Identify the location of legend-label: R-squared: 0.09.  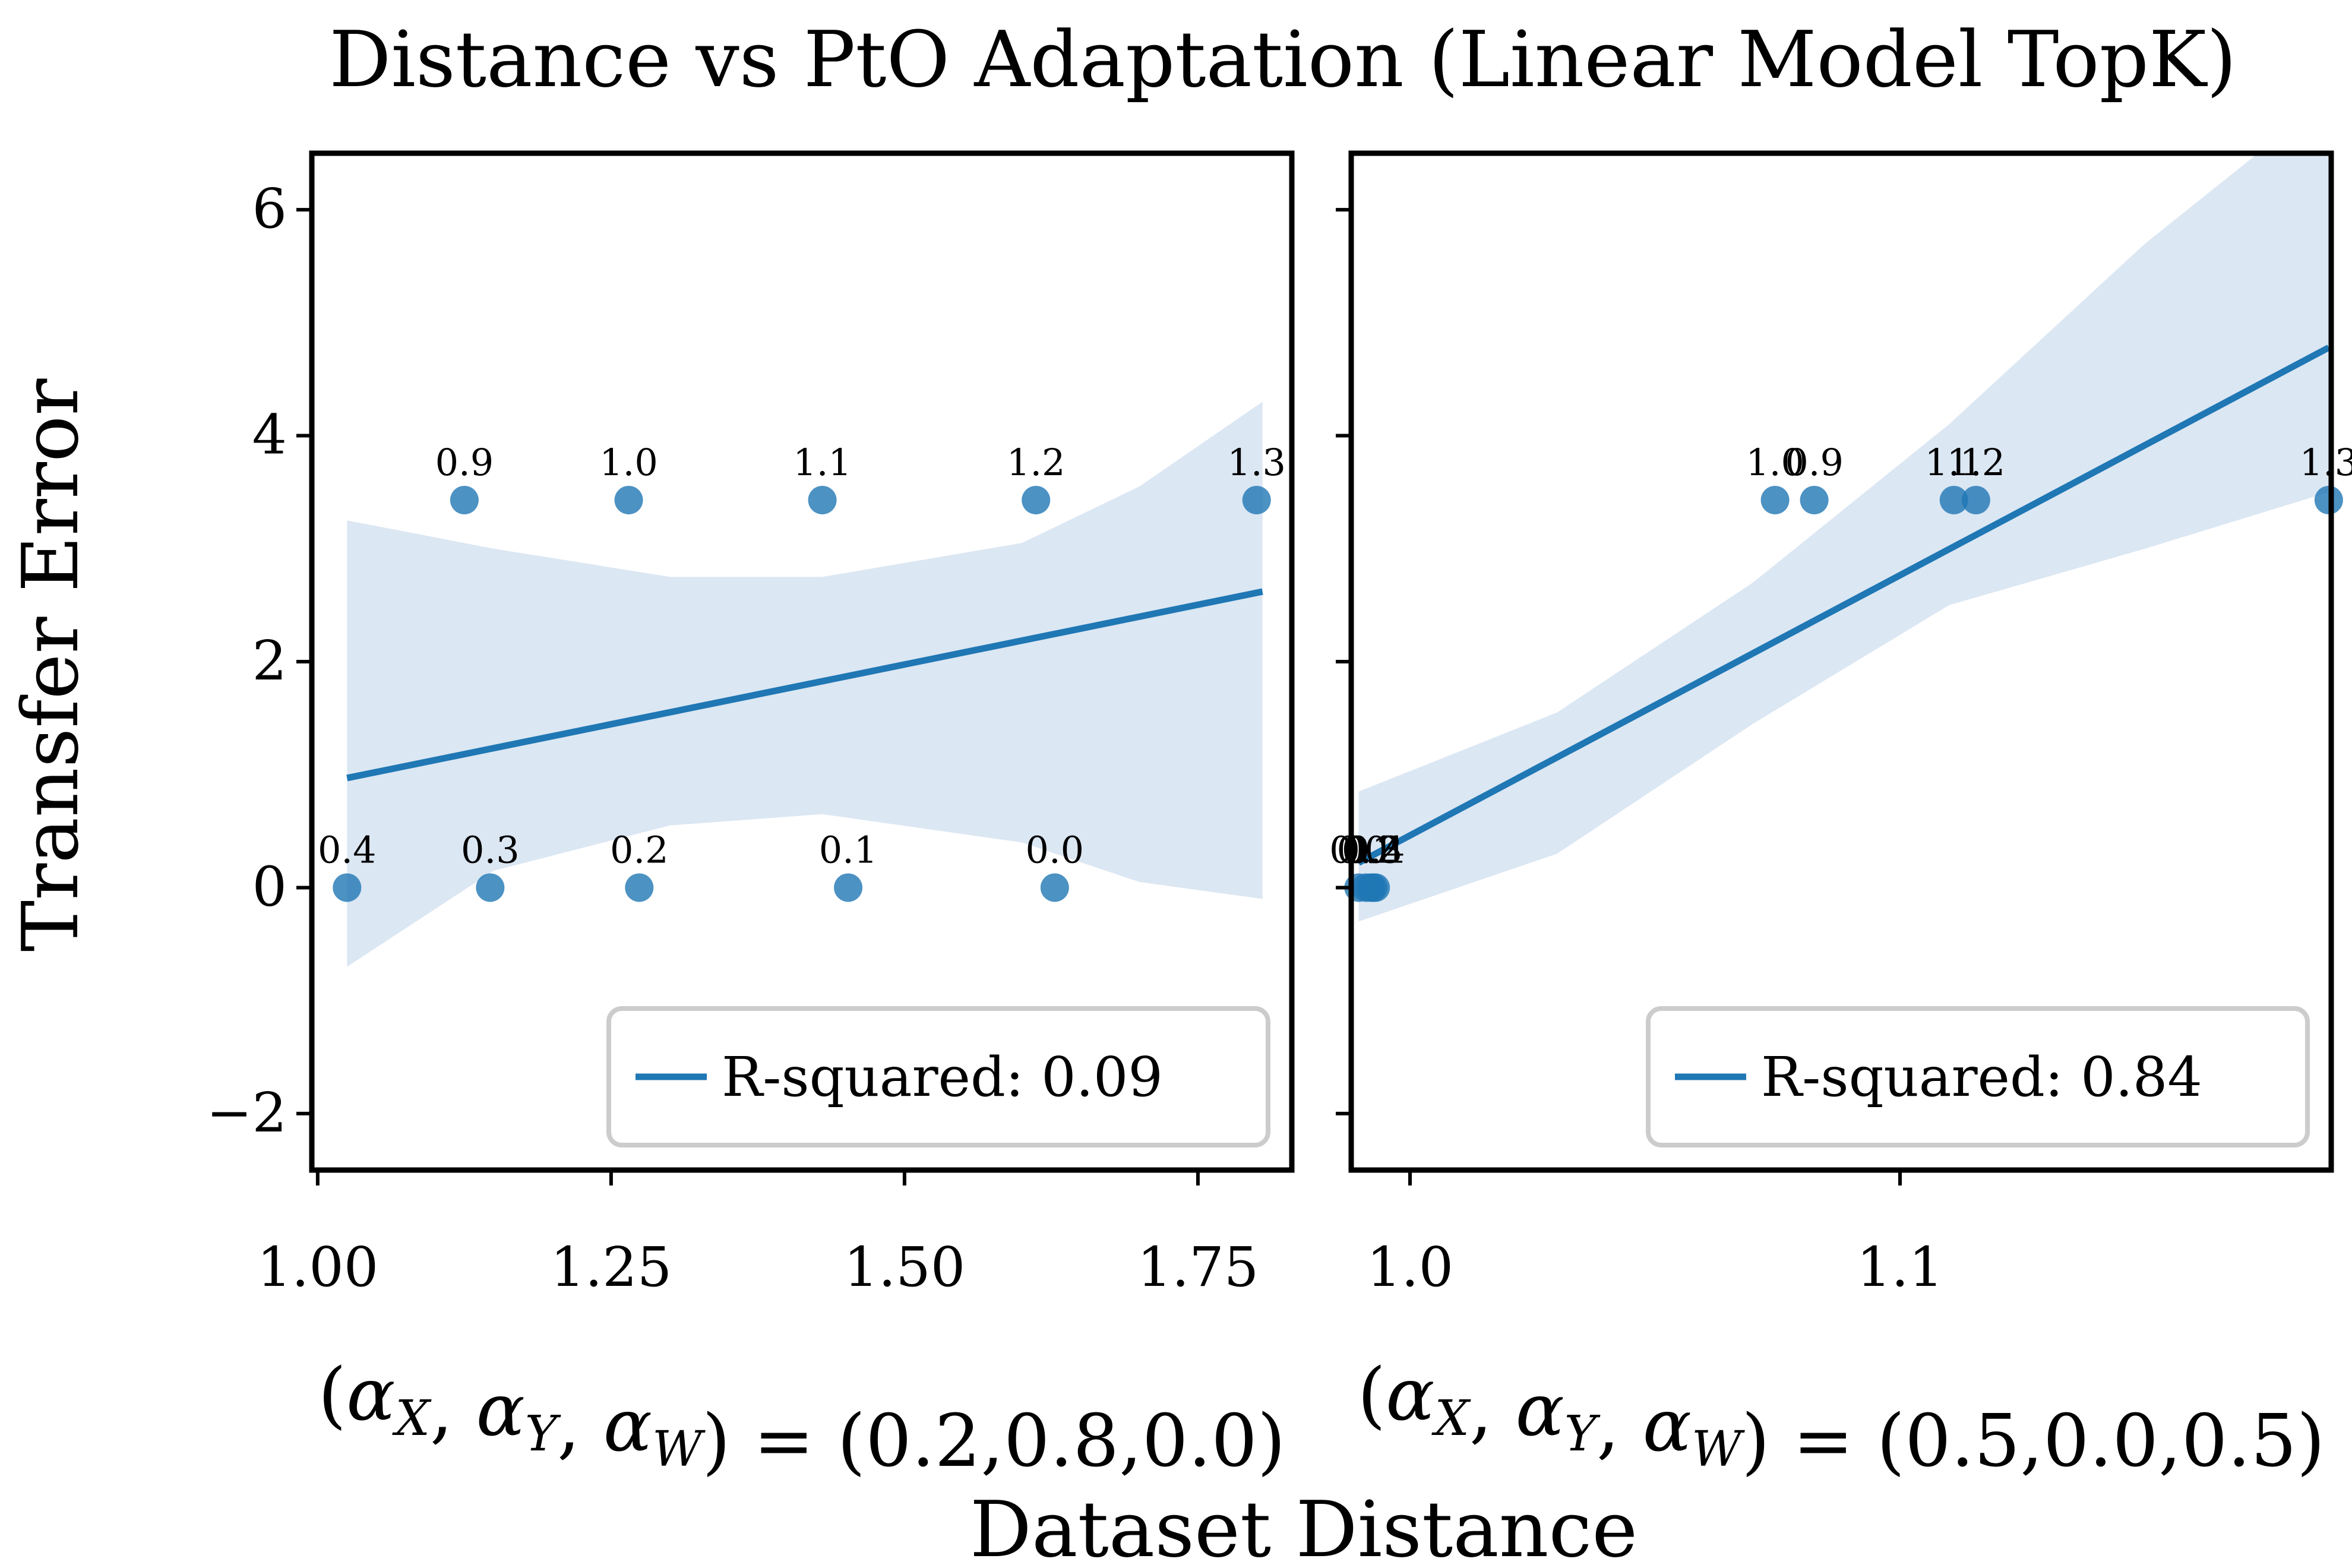
(943, 1077).